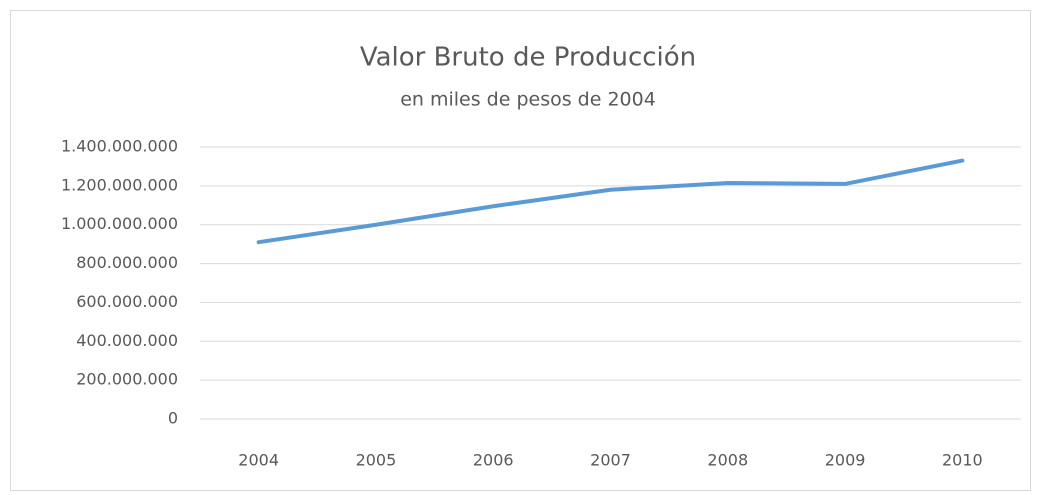 The image size is (1037, 495). I want to click on y-tick-label: 1.200.000.000, so click(119, 184).